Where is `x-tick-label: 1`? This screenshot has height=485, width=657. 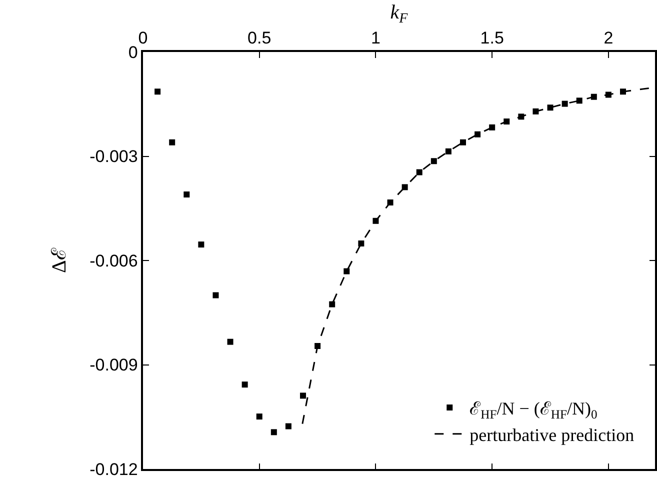 x-tick-label: 1 is located at coordinates (375, 38).